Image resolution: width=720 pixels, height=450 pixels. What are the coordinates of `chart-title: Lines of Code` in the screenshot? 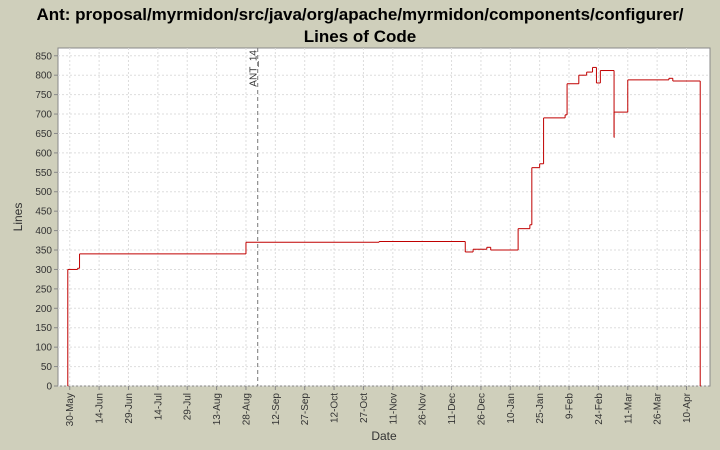 It's located at (360, 36).